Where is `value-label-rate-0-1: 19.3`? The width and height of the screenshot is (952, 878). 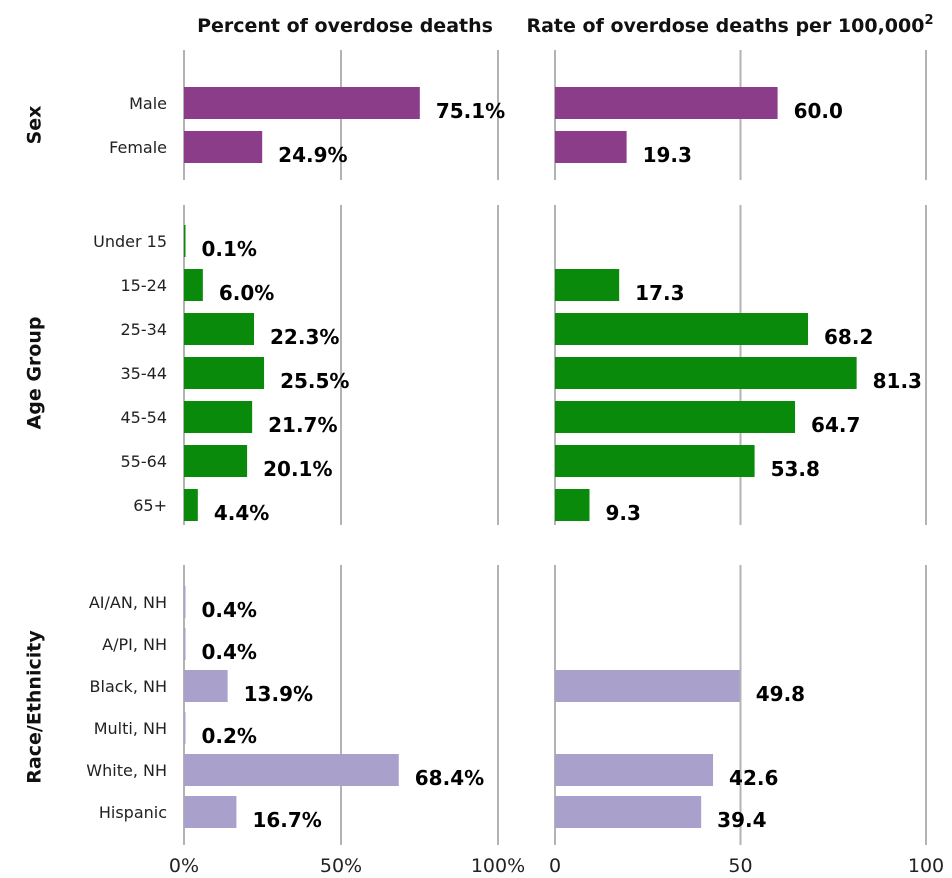 value-label-rate-0-1: 19.3 is located at coordinates (667, 155).